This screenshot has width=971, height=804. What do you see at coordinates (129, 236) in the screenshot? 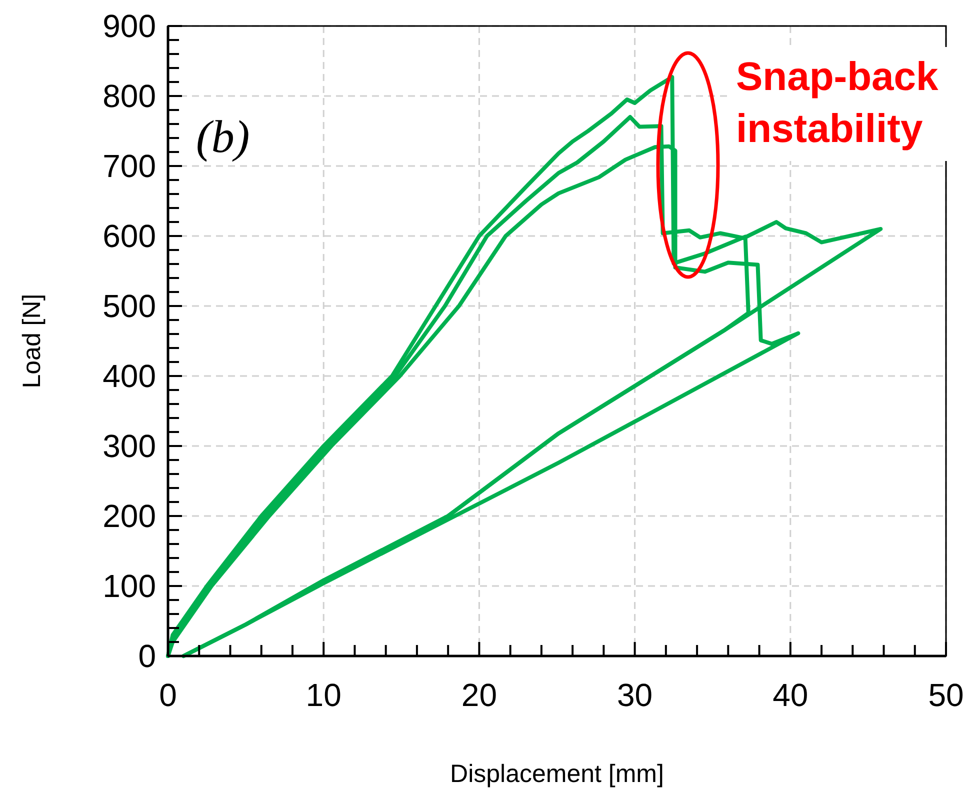
I see `y-tick-label: 600` at bounding box center [129, 236].